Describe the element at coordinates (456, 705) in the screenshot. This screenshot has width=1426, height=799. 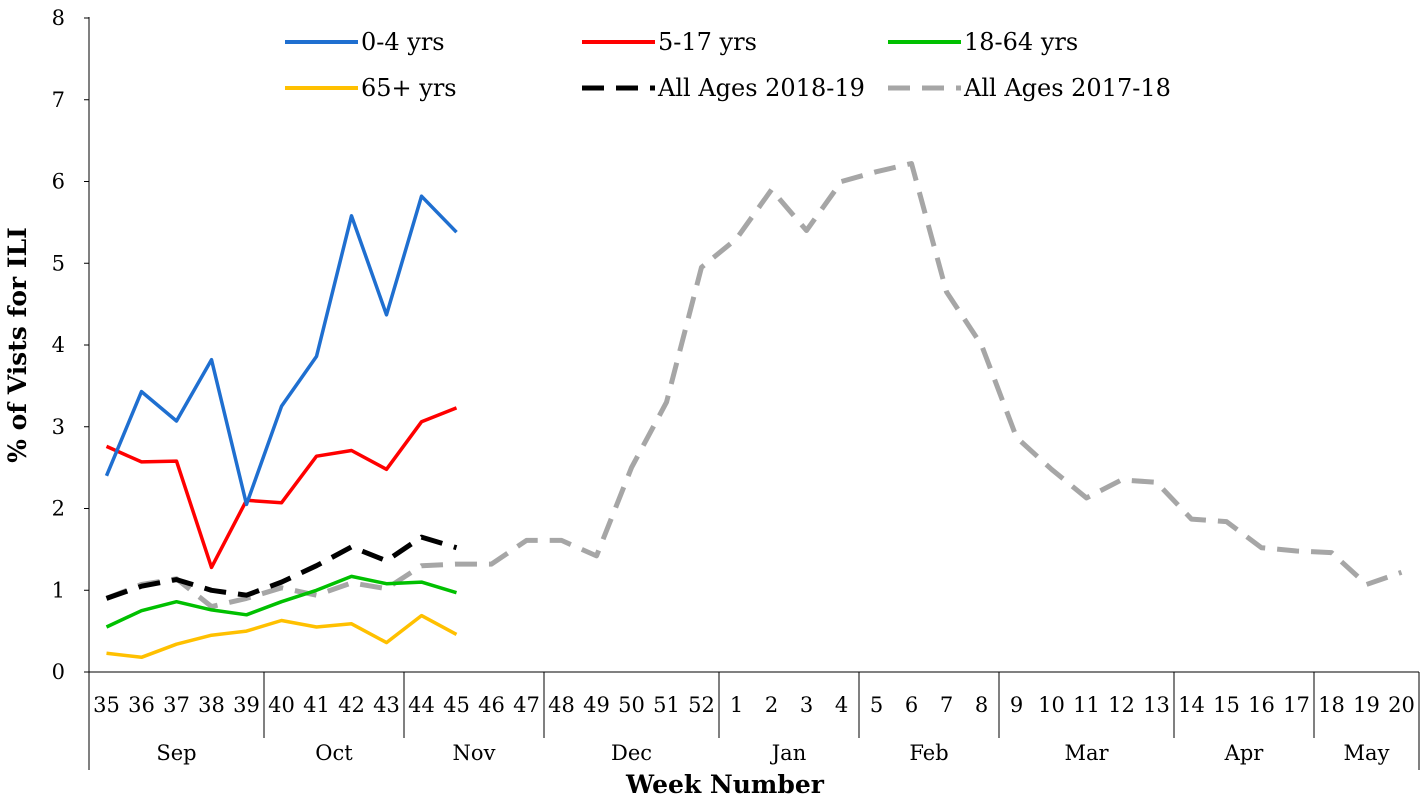
I see `x-tick-label: 45` at that location.